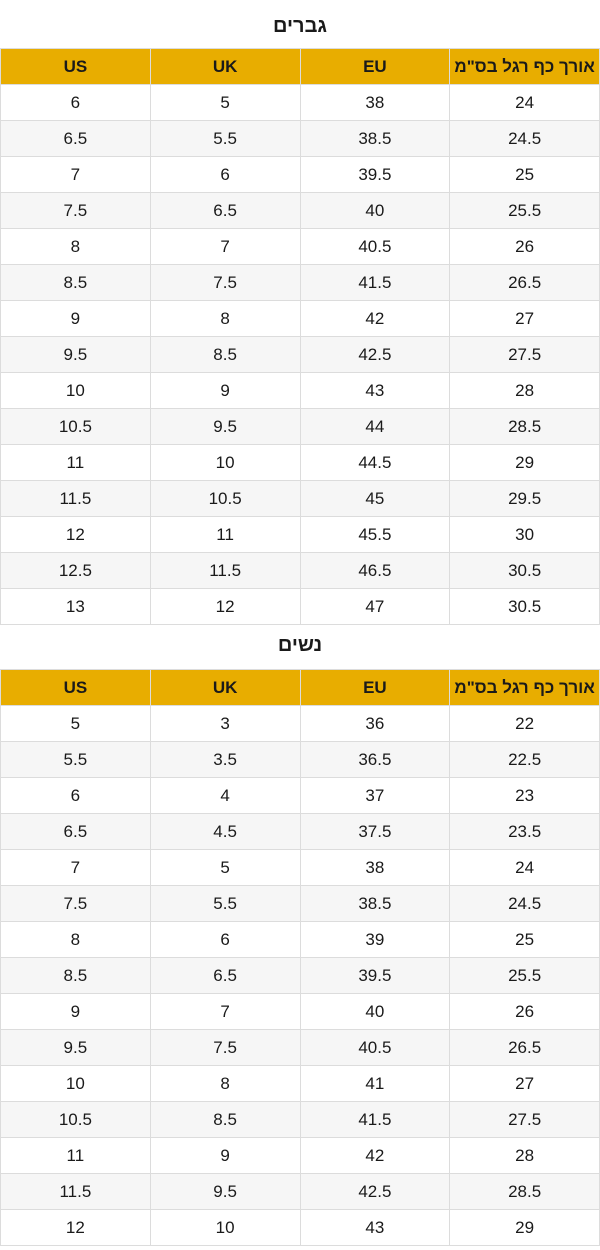 This screenshot has width=600, height=1250. I want to click on table-row: 8 7 40.5 26, so click(300, 246).